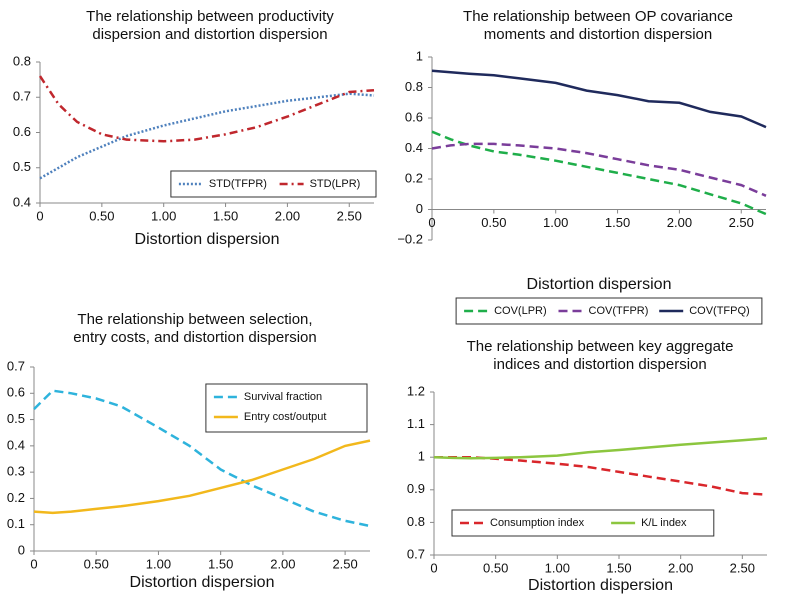 Image resolution: width=798 pixels, height=597 pixels. What do you see at coordinates (719, 311) in the screenshot?
I see `legend-label: COV(TFPQ)` at bounding box center [719, 311].